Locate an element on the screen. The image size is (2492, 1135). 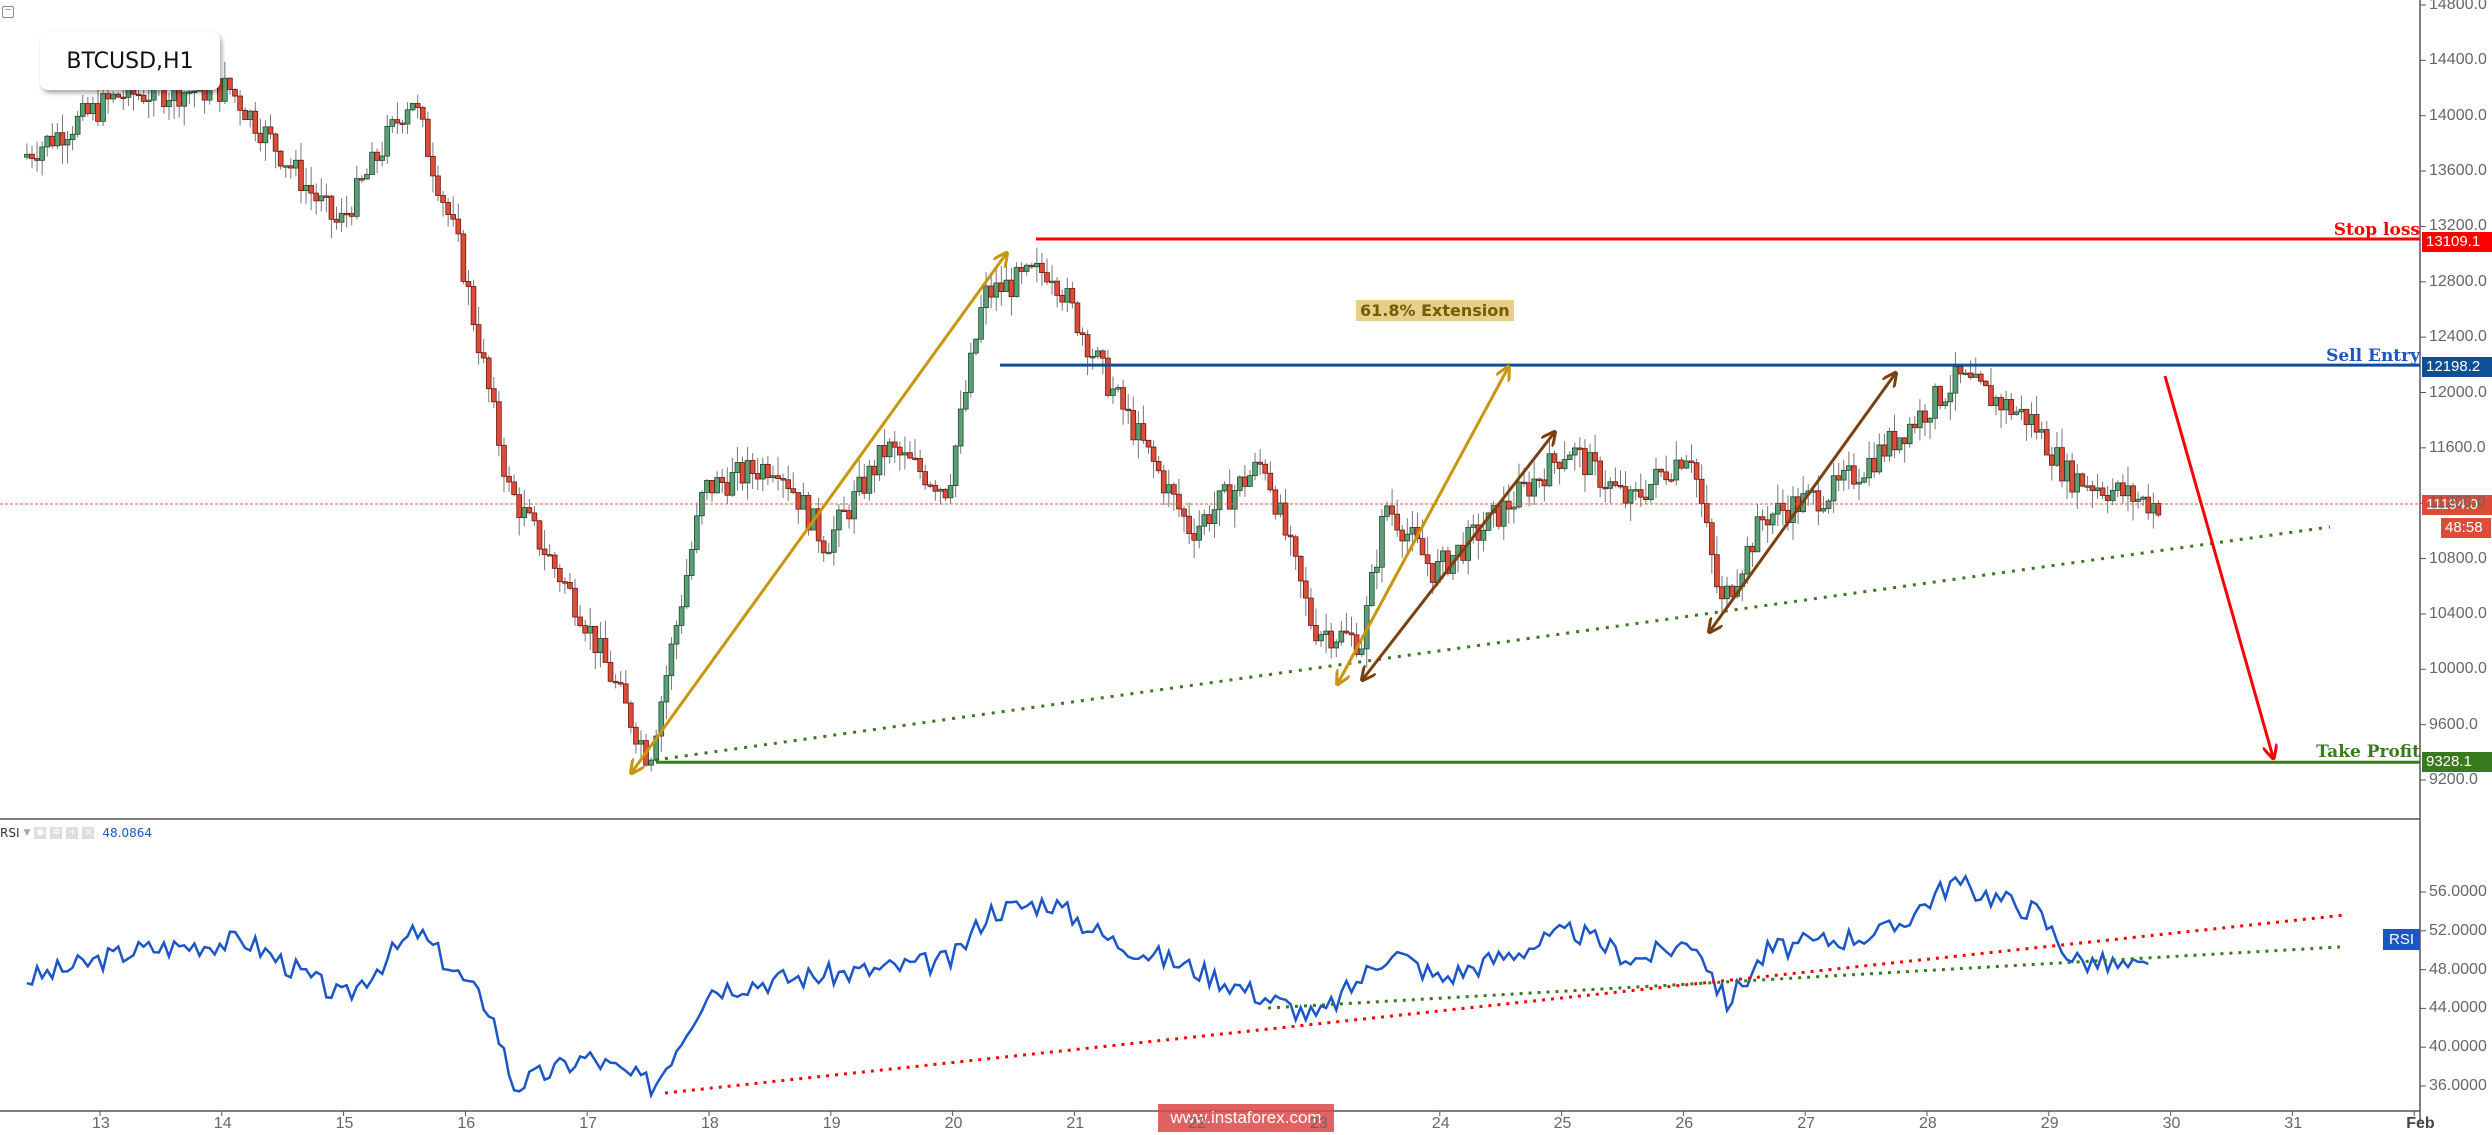
price-tick-label: 12000.0 is located at coordinates (2458, 392).